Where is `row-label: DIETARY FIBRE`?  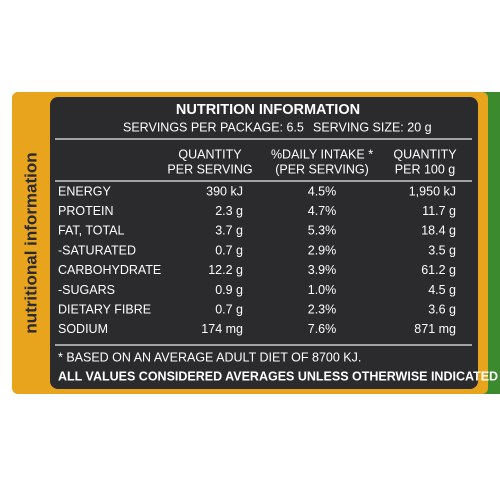 row-label: DIETARY FIBRE is located at coordinates (104, 309).